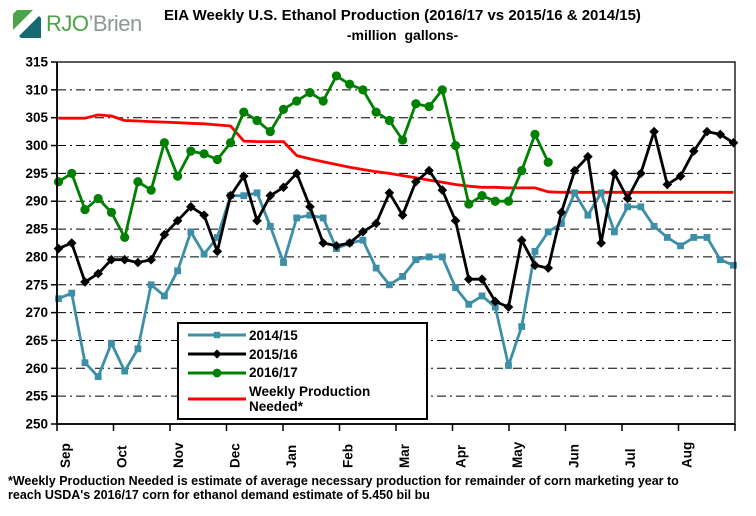 The image size is (756, 516). What do you see at coordinates (115, 23) in the screenshot?
I see `logo-text-brien: ’Brien` at bounding box center [115, 23].